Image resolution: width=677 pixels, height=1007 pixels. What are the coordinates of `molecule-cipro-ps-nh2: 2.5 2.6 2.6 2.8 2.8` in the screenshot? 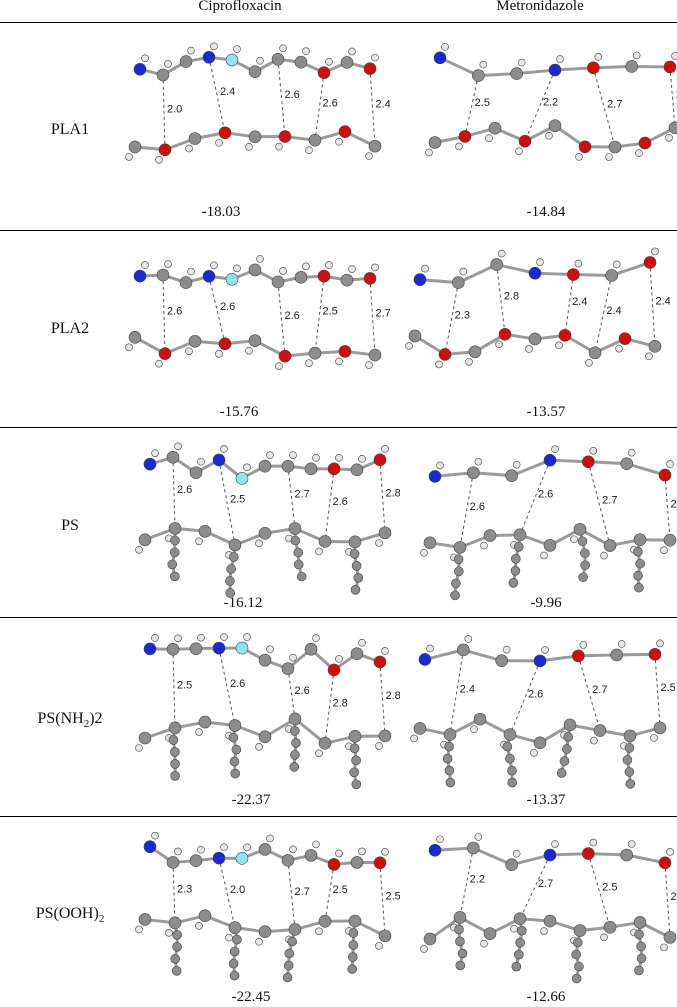 It's located at (265, 709).